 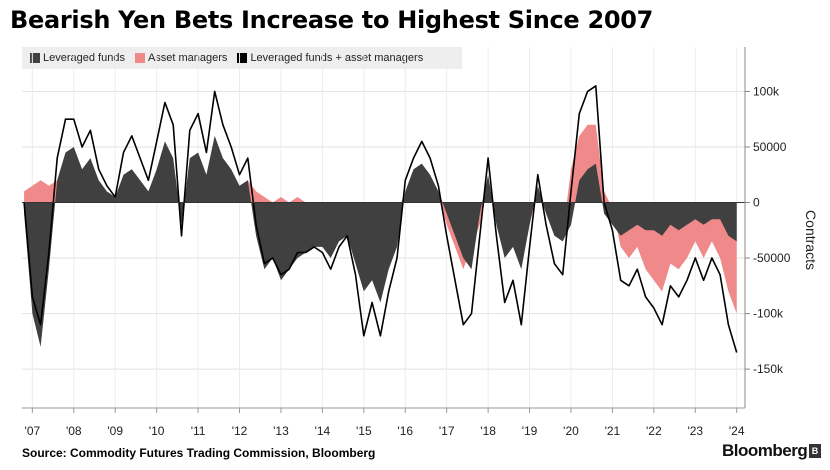 I want to click on legend-item-combined: Leveraged funds + asset managers, so click(x=330, y=58).